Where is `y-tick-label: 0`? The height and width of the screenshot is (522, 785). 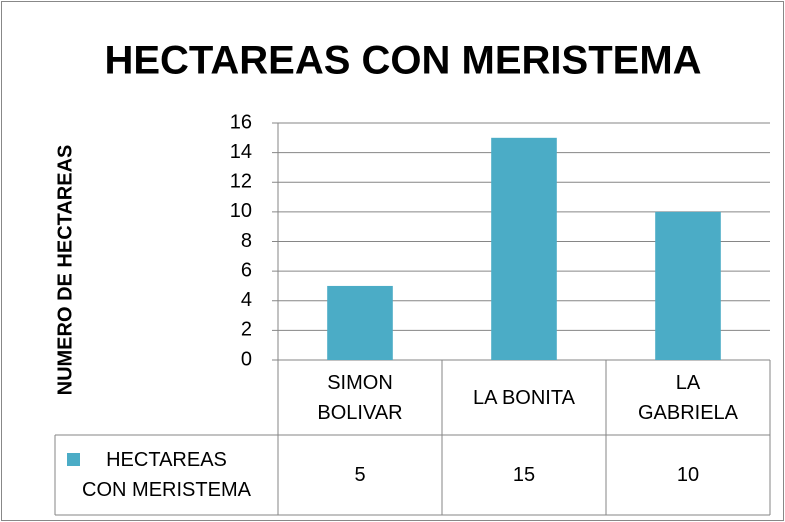 y-tick-label: 0 is located at coordinates (246, 359).